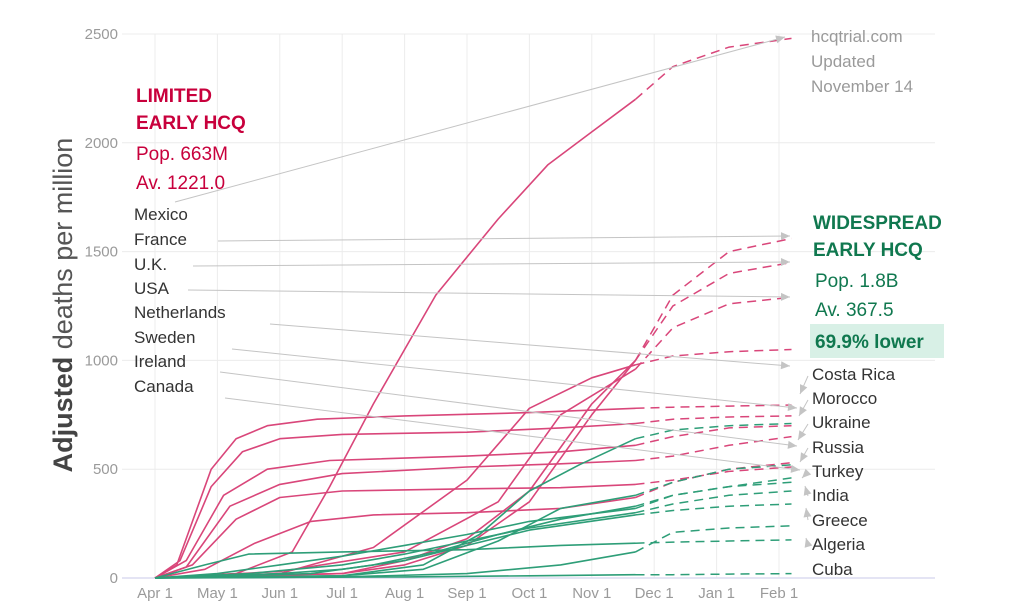 This screenshot has height=612, width=1024. Describe the element at coordinates (466, 593) in the screenshot. I see `x-tick-label: Sep 1` at that location.